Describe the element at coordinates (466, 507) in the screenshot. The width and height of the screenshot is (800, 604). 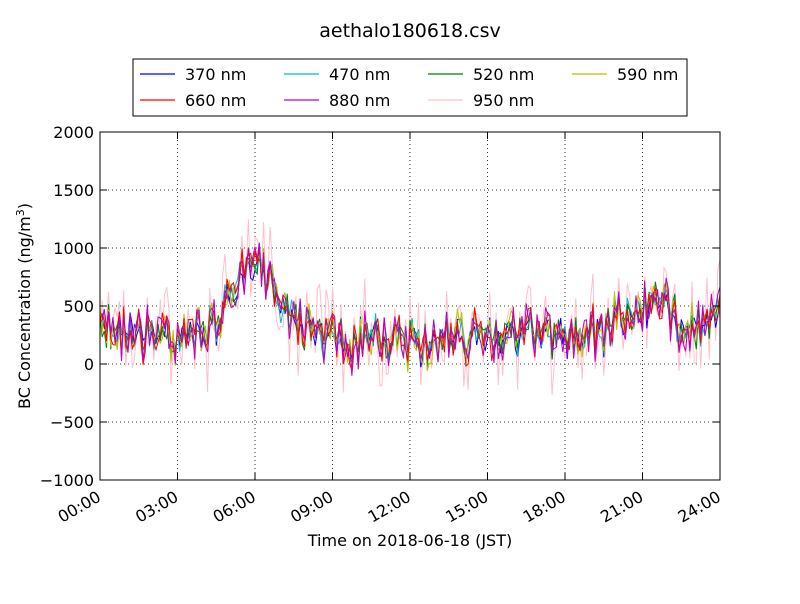
I see `x-tick-label-5: 15:00` at that location.